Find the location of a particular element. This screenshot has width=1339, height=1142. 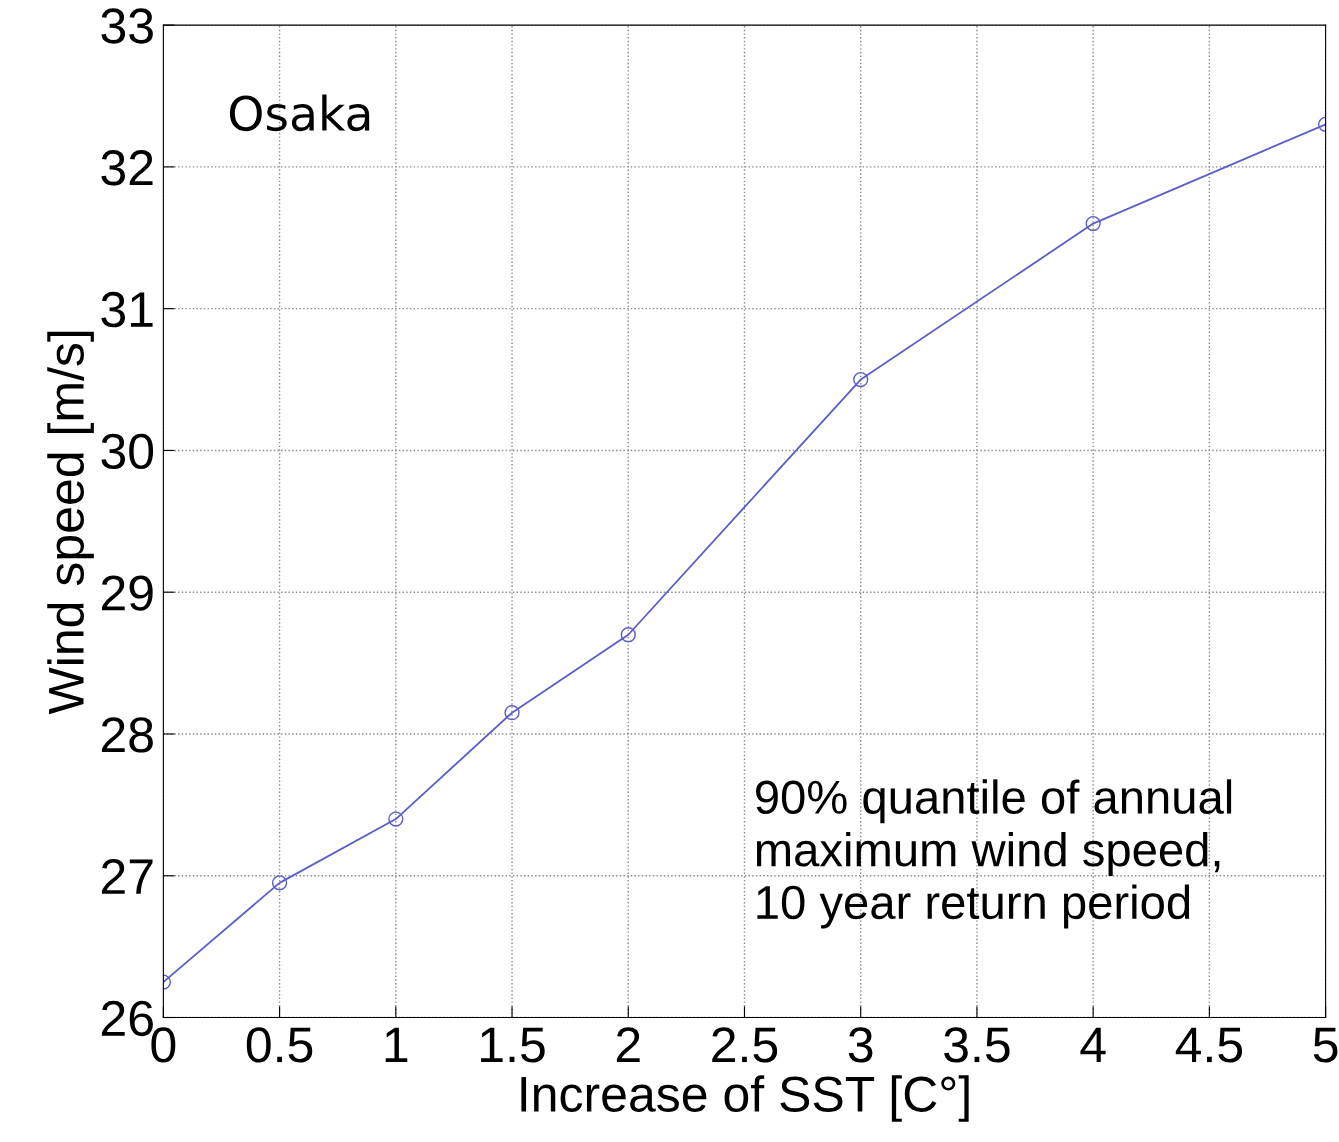

annotation: 90% quantile of annual maximum wind speed, 10 year return period is located at coordinates (994, 854).